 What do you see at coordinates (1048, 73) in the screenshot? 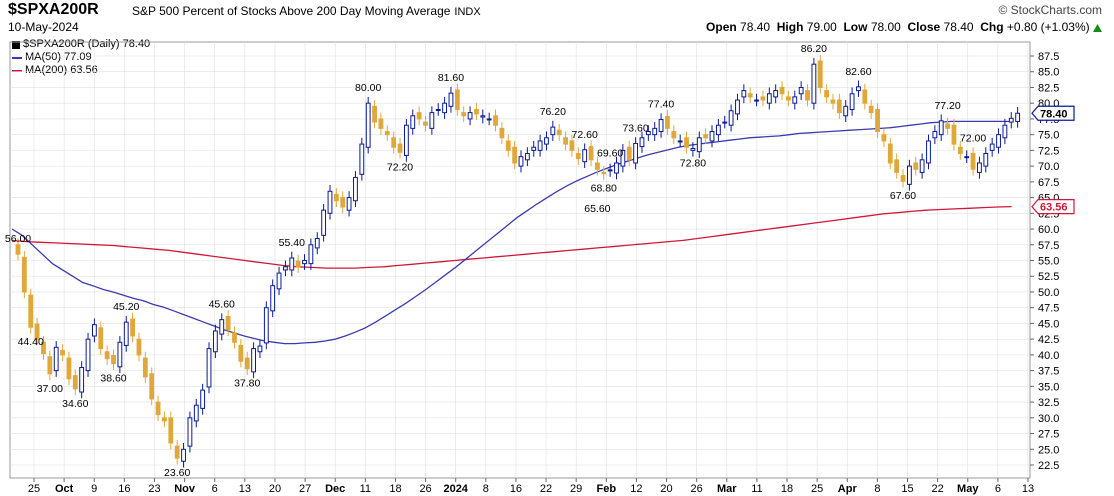
I see `y-tick-label: 85.0` at bounding box center [1048, 73].